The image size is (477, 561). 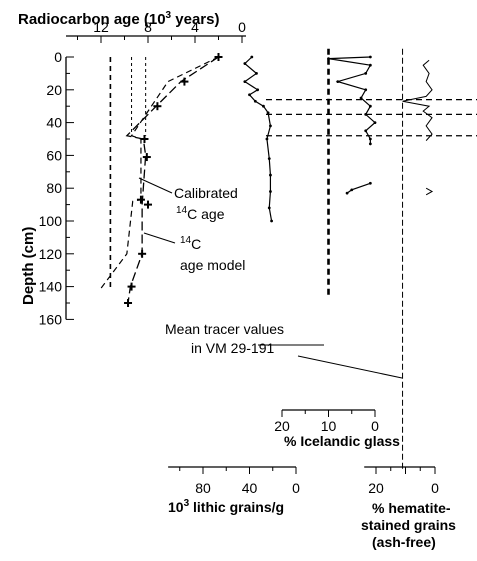 I want to click on depth-tick-label: 120, so click(x=51, y=254).